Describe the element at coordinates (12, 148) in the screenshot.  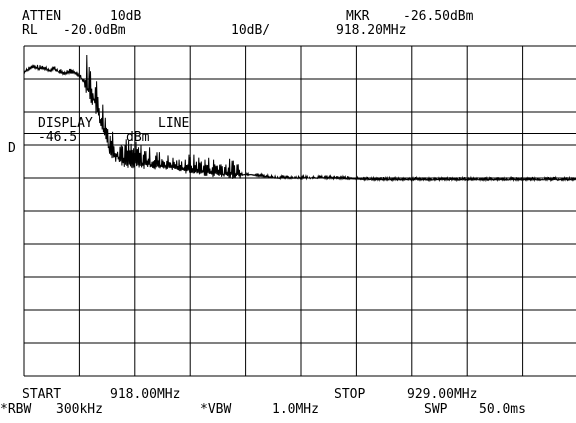
I see `display-line-marker: D` at that location.